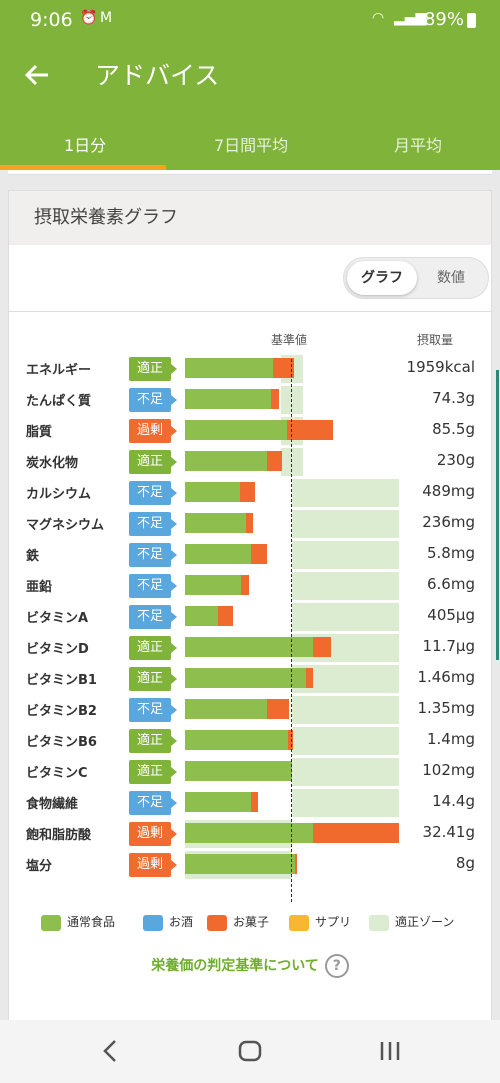 The height and width of the screenshot is (1083, 500). I want to click on system-nav-bar, so click(250, 1051).